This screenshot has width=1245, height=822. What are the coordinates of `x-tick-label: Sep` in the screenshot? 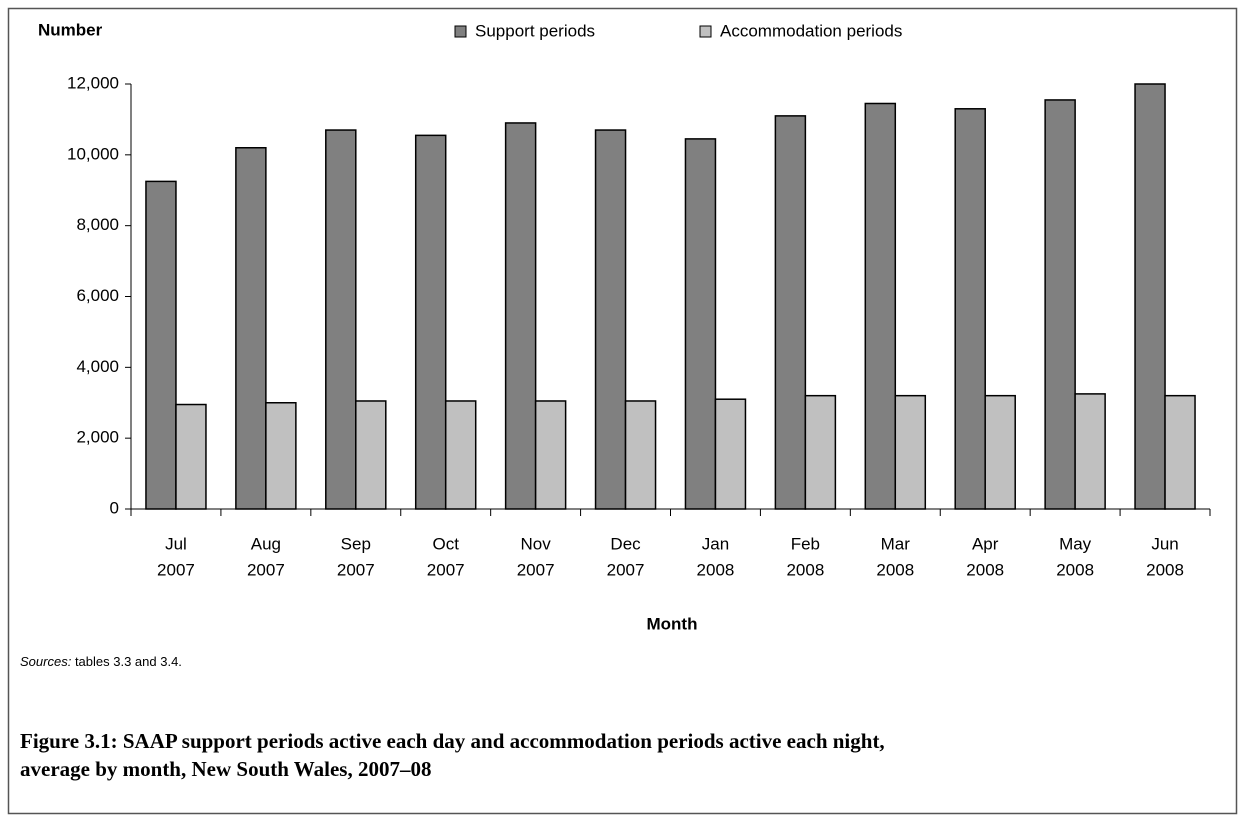 It's located at (356, 543).